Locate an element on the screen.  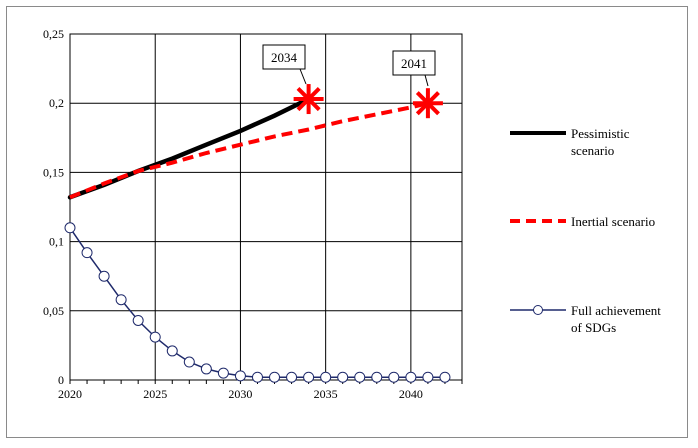
endpoint-markers is located at coordinates (368, 101).